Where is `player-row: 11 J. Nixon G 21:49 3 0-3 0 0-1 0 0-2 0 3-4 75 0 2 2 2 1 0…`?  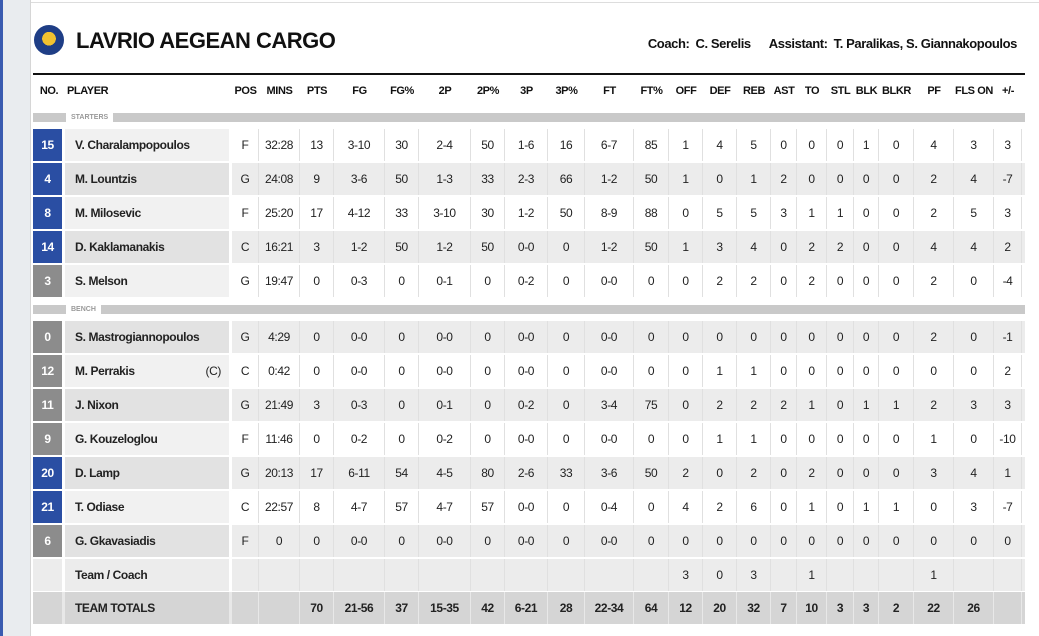
player-row: 11 J. Nixon G 21:49 3 0-3 0 0-1 0 0-2 0 3-4 75 0 2 2 2 1 0… is located at coordinates (529, 405).